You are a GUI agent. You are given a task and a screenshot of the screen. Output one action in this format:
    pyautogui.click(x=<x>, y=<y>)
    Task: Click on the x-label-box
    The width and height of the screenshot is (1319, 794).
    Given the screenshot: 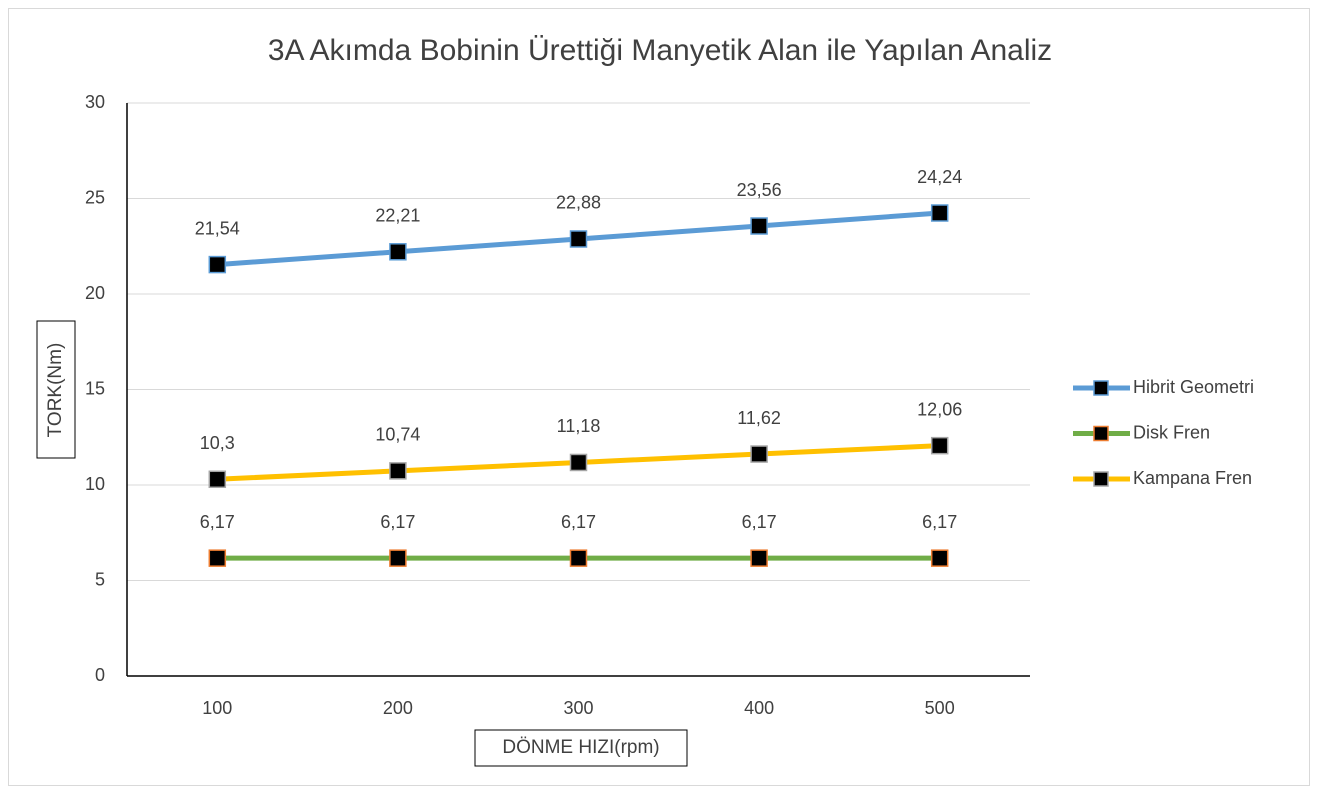 What is the action you would take?
    pyautogui.click(x=581, y=748)
    